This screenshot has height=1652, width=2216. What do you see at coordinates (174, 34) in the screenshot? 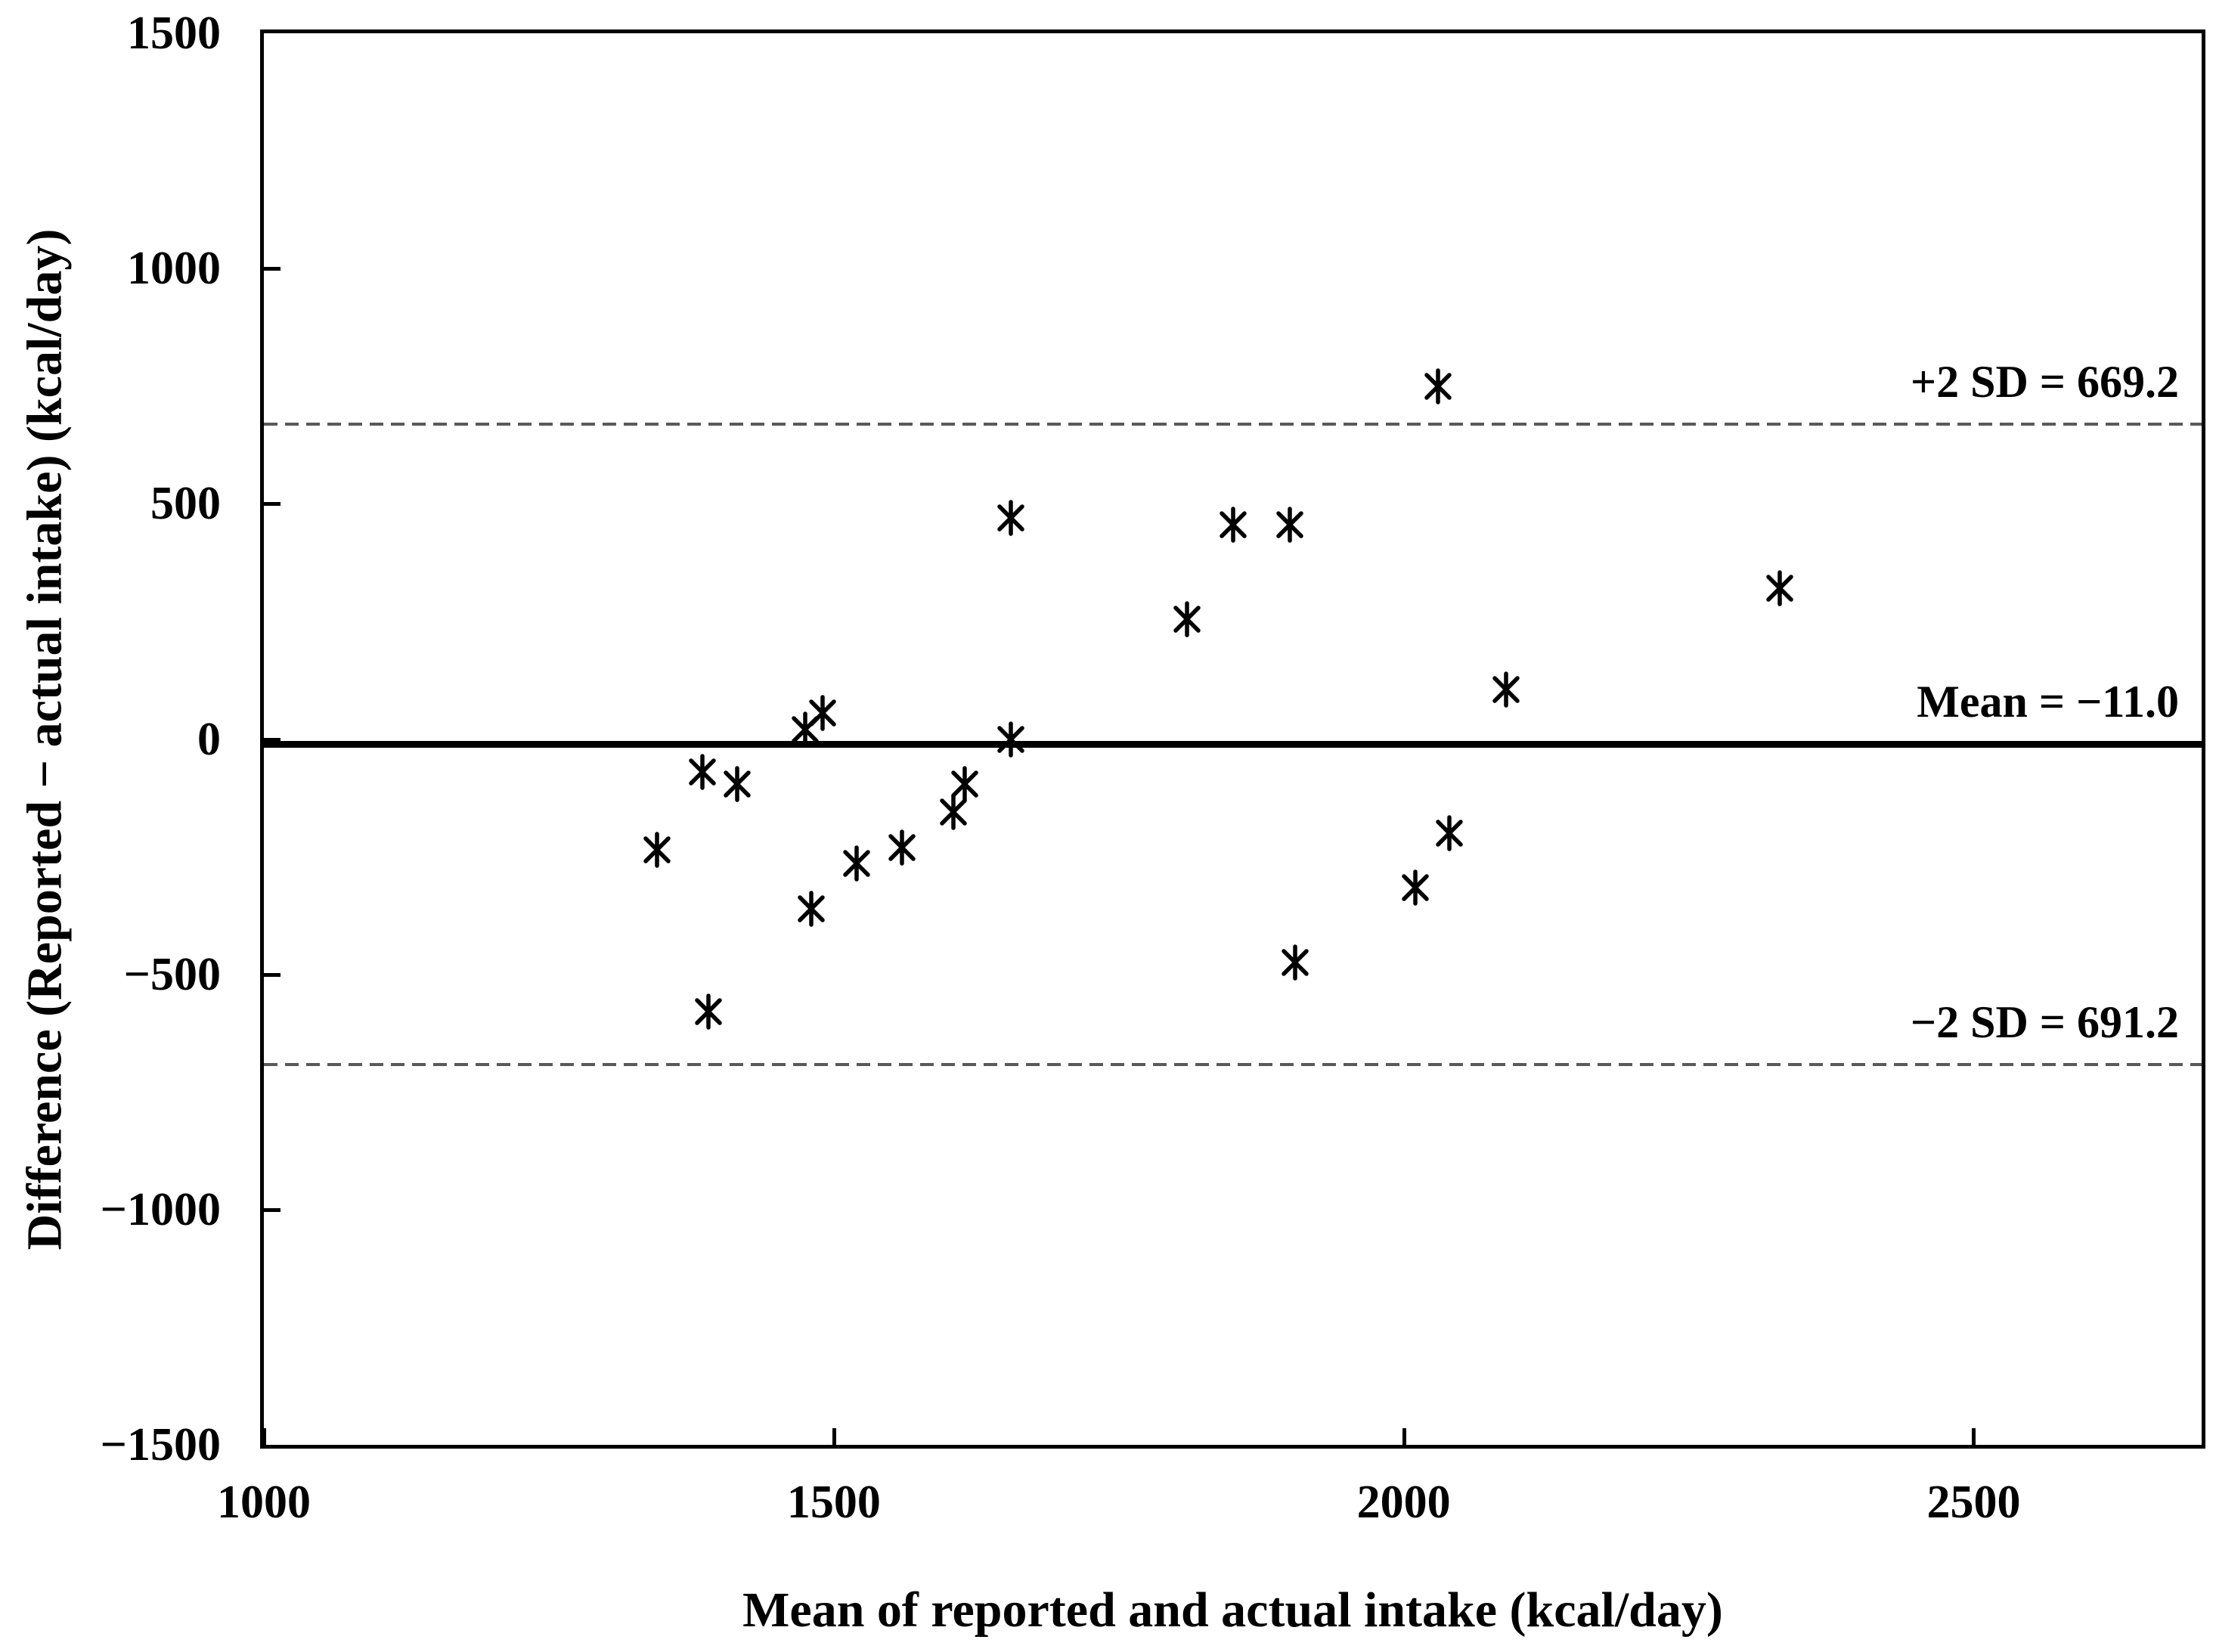
I see `y-tick-label: 1500` at bounding box center [174, 34].